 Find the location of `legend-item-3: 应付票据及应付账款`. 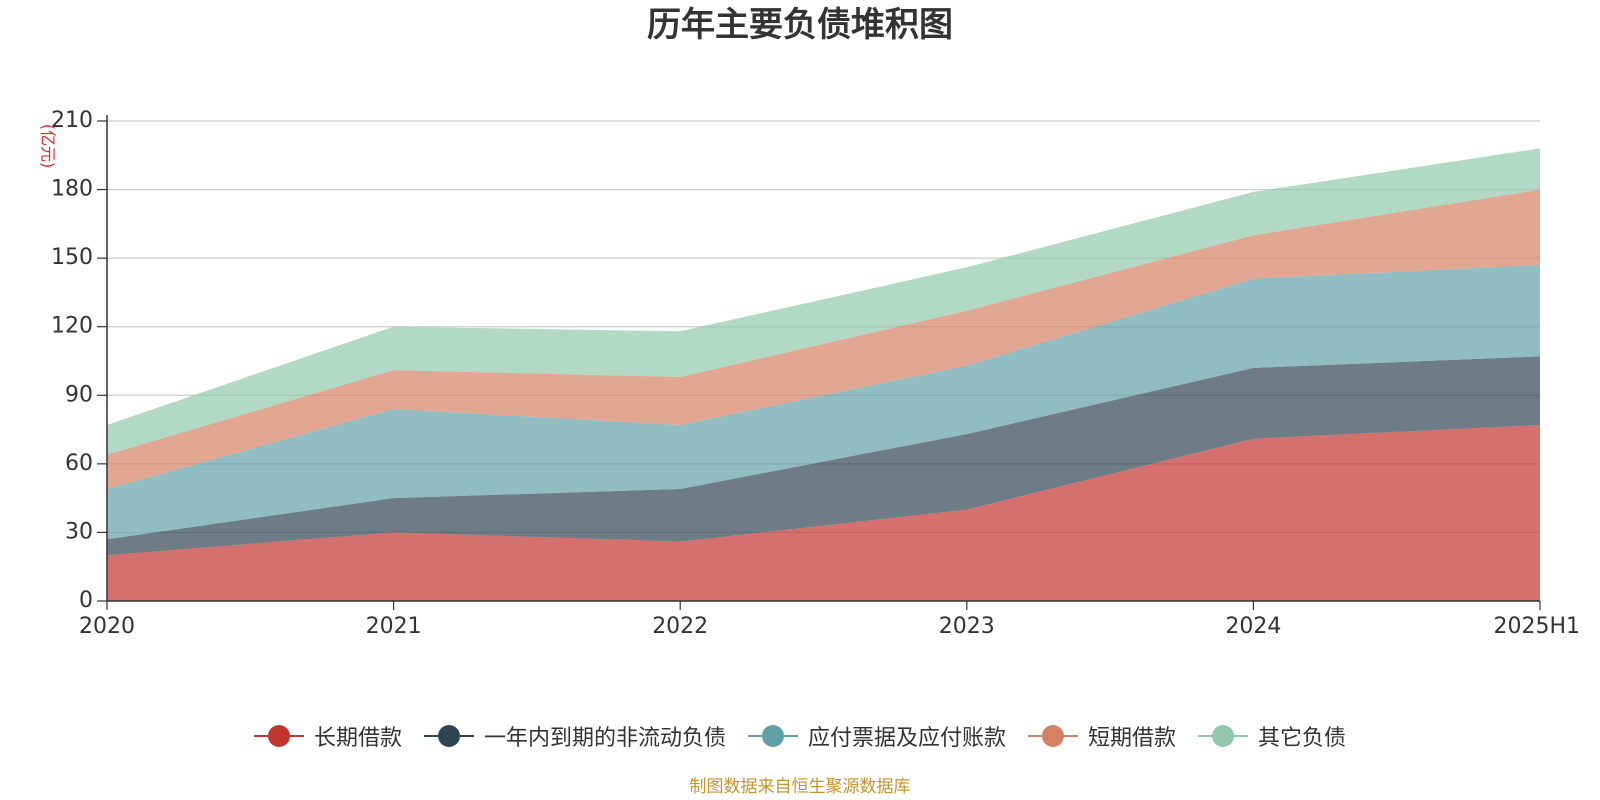

legend-item-3: 应付票据及应付账款 is located at coordinates (876, 736).